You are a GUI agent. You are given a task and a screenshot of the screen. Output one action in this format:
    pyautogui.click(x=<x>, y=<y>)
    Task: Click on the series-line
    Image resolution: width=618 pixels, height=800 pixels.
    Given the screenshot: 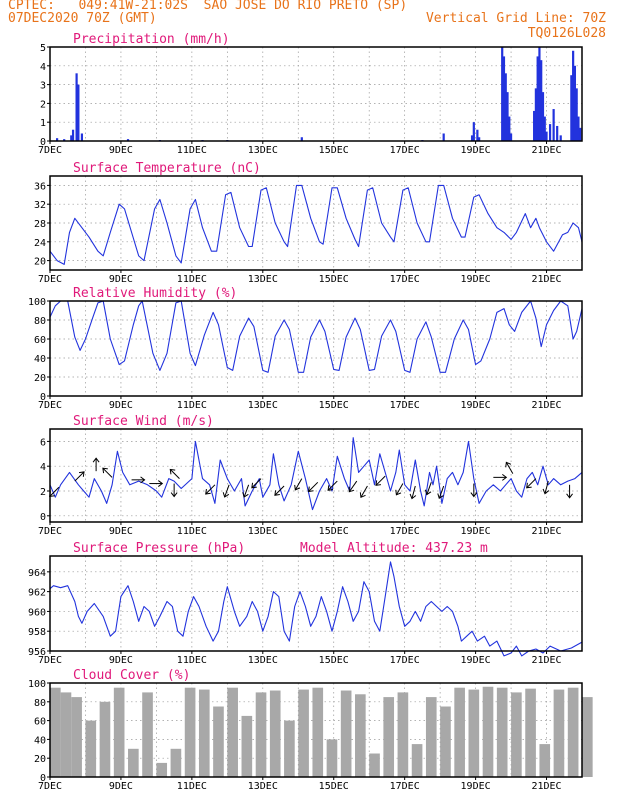 What is the action you would take?
    pyautogui.click(x=316, y=609)
    